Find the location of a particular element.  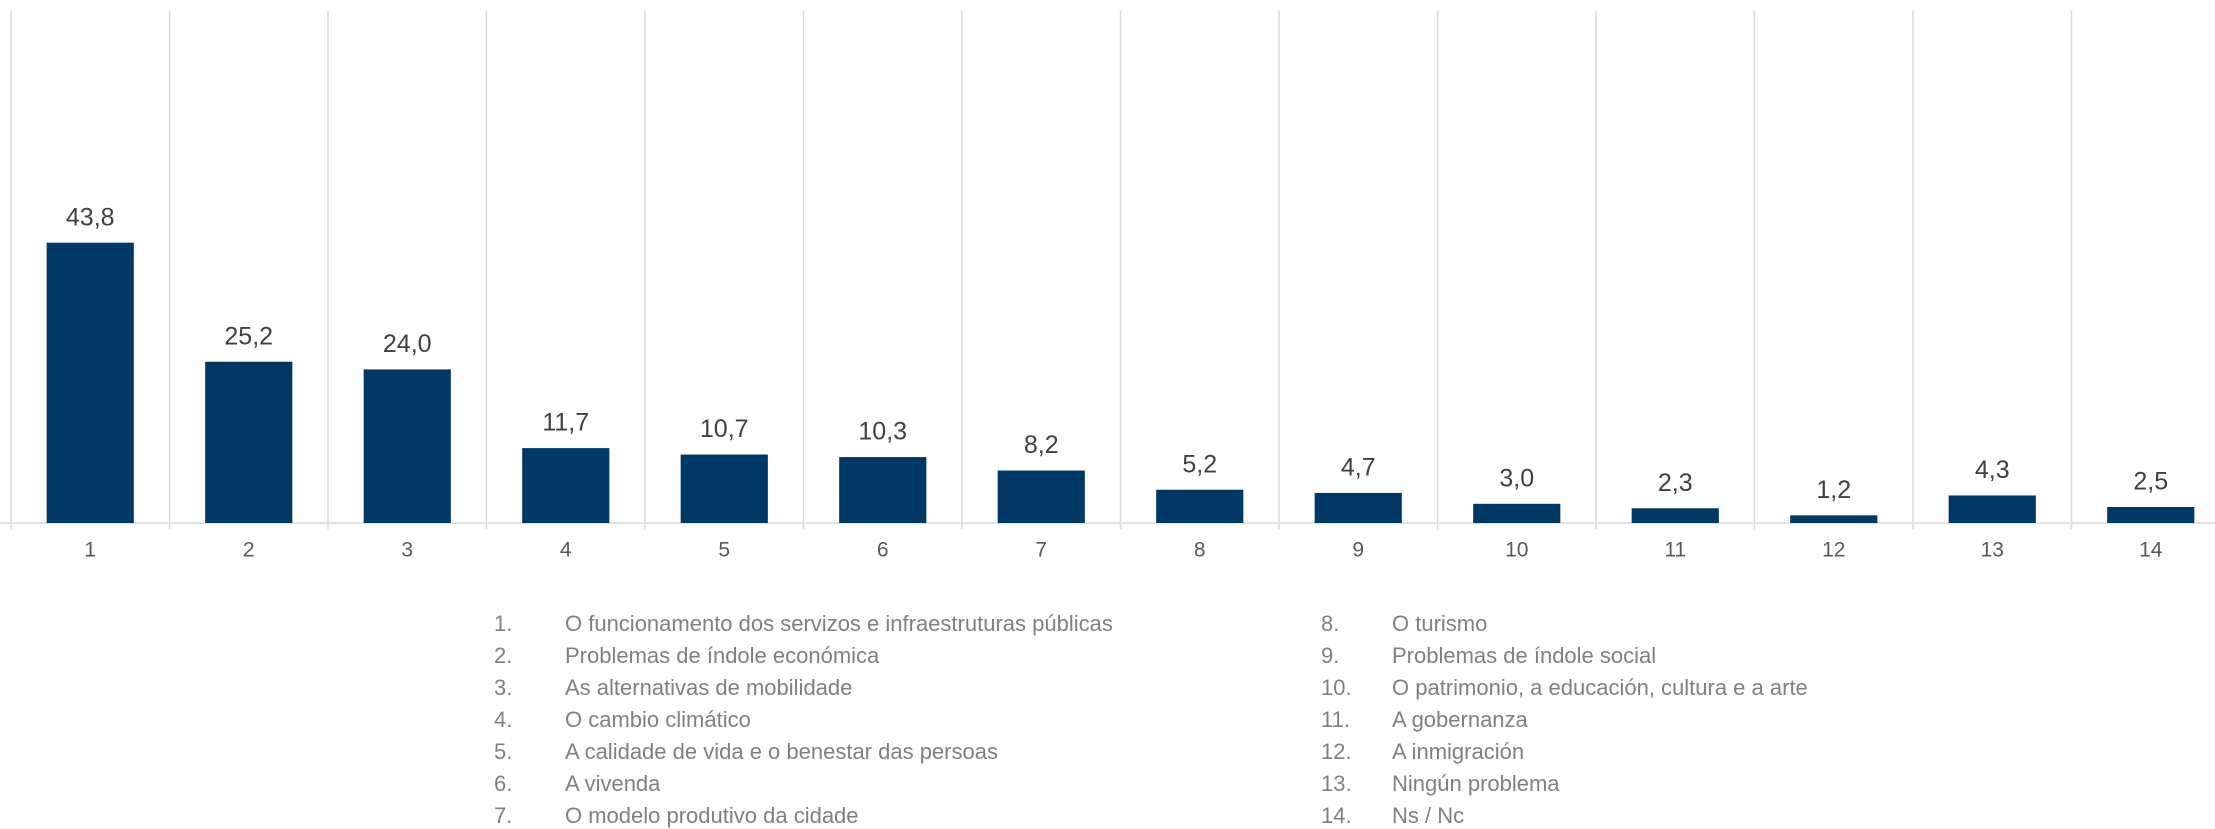

legend-number: 2. is located at coordinates (503, 655).